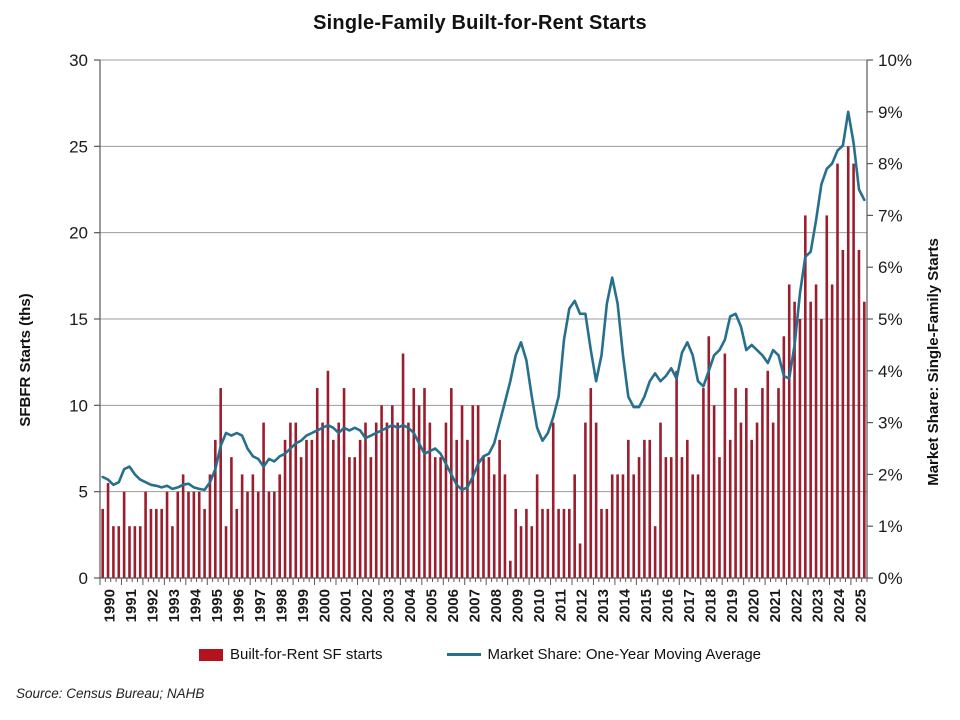 The width and height of the screenshot is (960, 720). What do you see at coordinates (78, 319) in the screenshot?
I see `left-axis-tick-label: 15` at bounding box center [78, 319].